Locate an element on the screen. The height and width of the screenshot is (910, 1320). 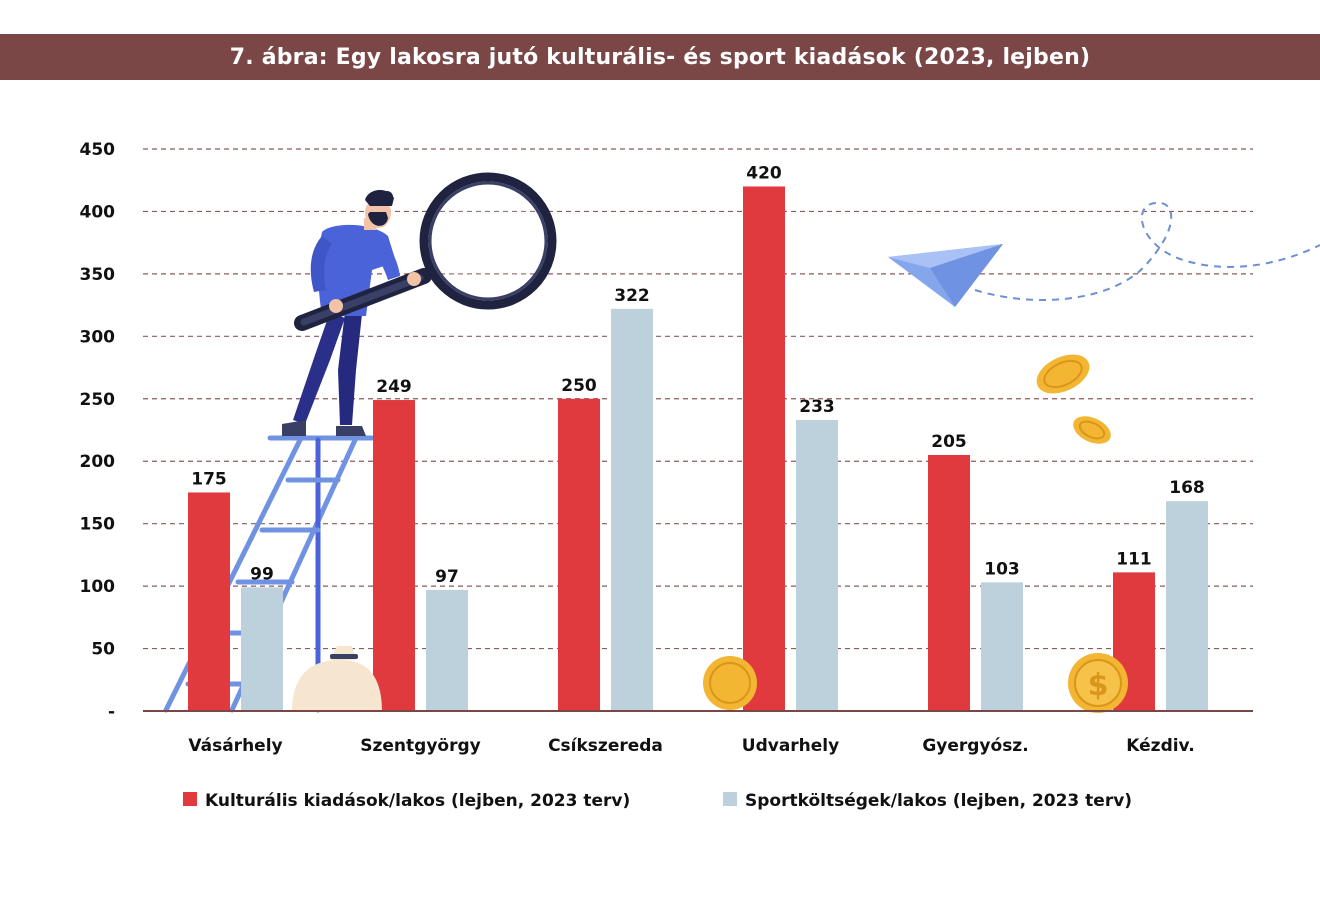
legend-label-sport: Sportköltségek/lakos (lejben, 2023 terv) is located at coordinates (938, 801).